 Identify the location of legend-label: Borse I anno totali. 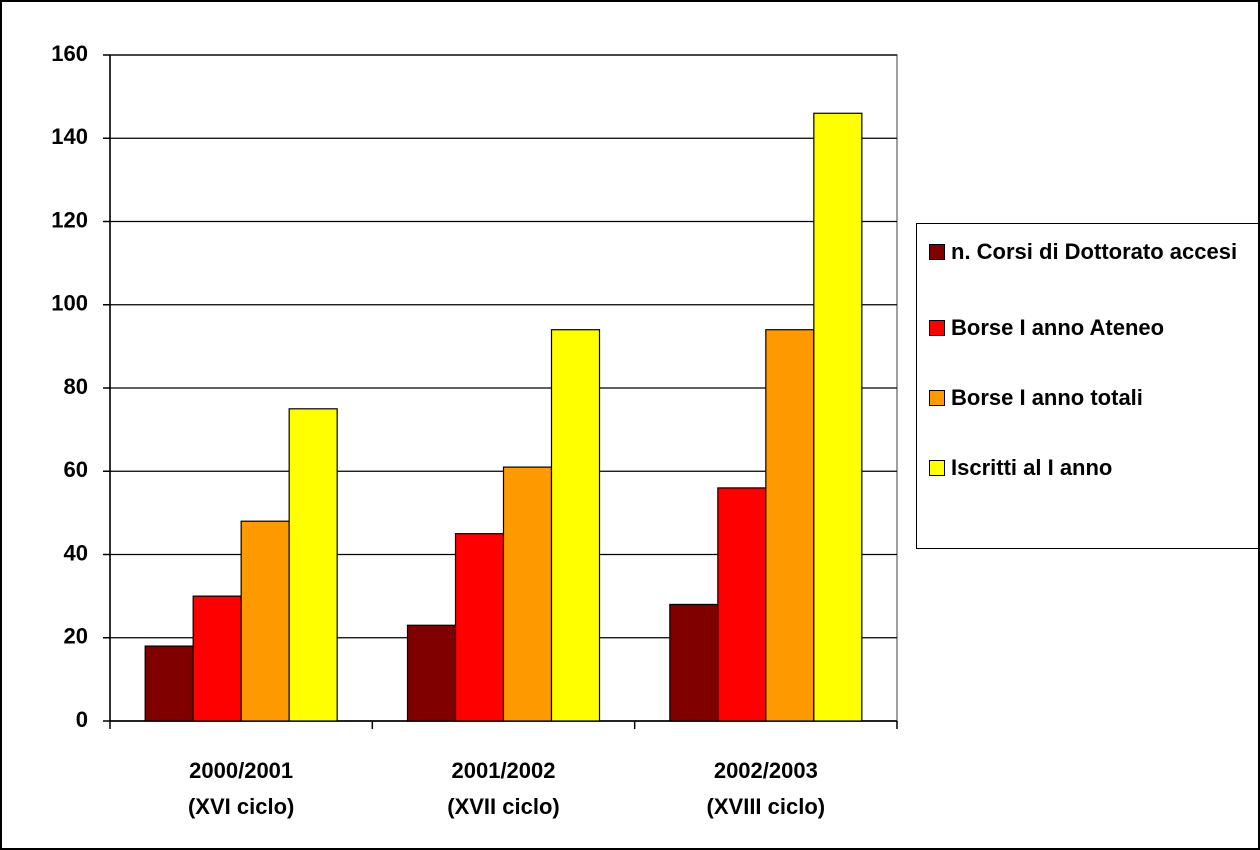
(1047, 397).